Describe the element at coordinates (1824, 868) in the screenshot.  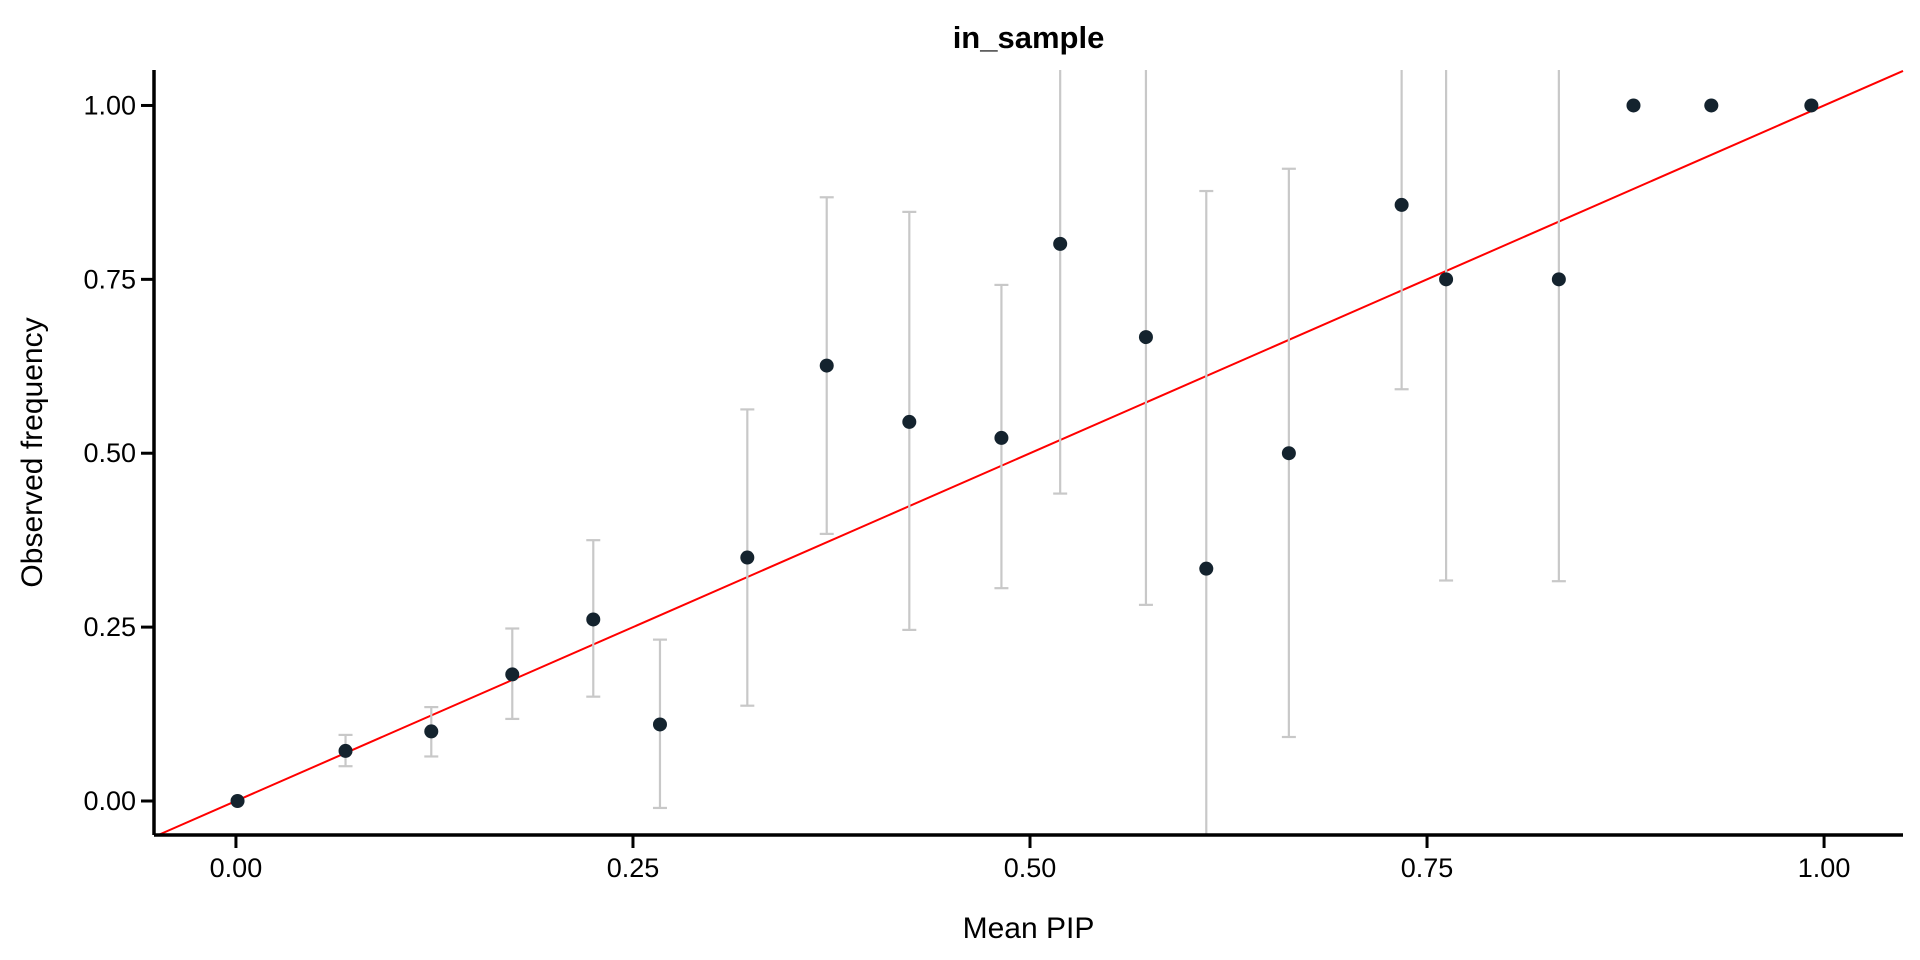
I see `x-tick-label: 1.00` at that location.